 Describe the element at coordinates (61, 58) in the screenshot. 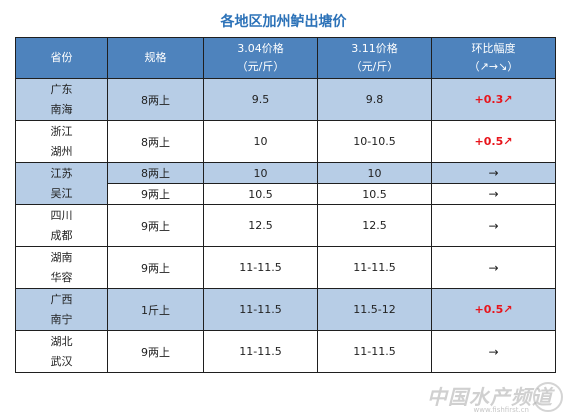

I see `header-region: 省份` at that location.